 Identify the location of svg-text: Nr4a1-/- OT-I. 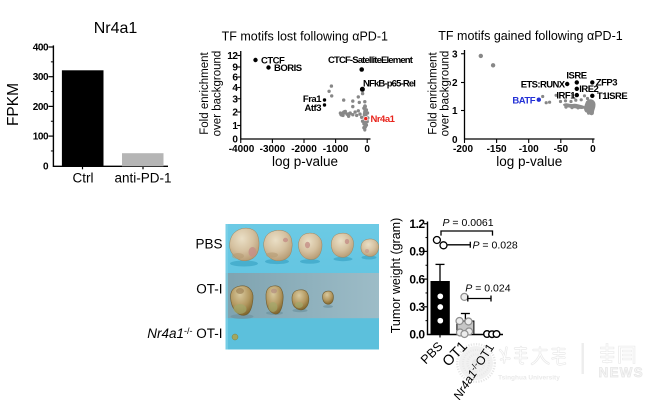
(184, 333).